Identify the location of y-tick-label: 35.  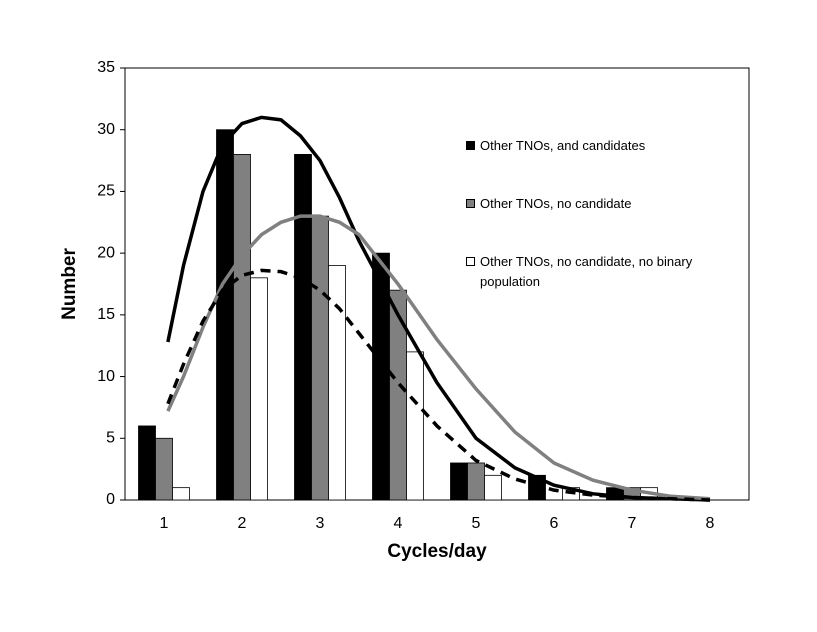
(106, 67).